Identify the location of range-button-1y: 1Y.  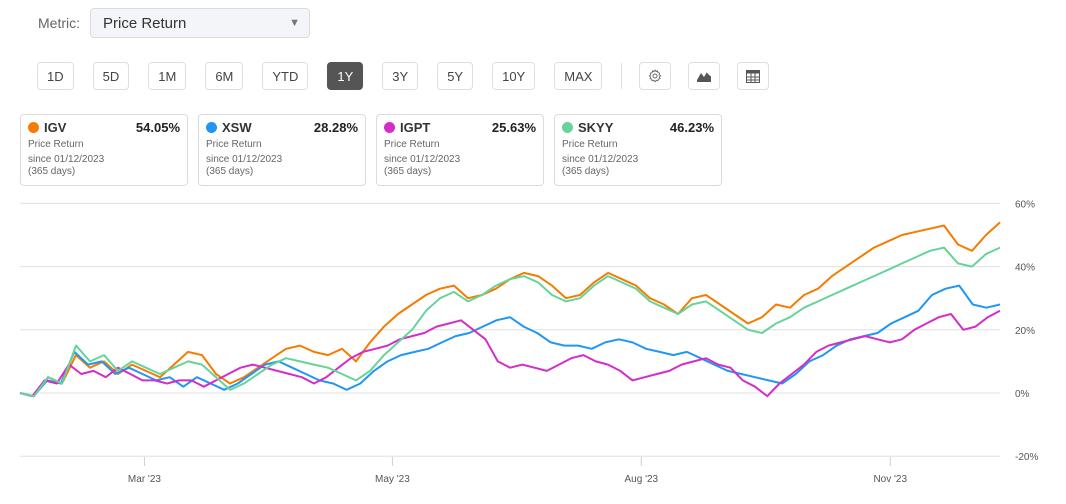
(345, 76).